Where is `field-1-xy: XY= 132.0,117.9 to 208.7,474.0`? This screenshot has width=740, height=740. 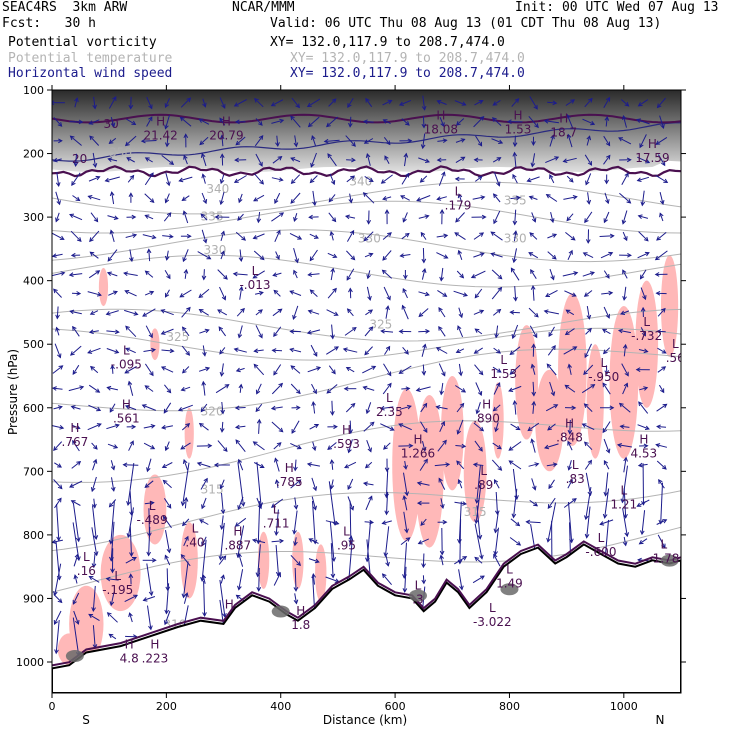
field-1-xy: XY= 132.0,117.9 to 208.7,474.0 is located at coordinates (387, 42).